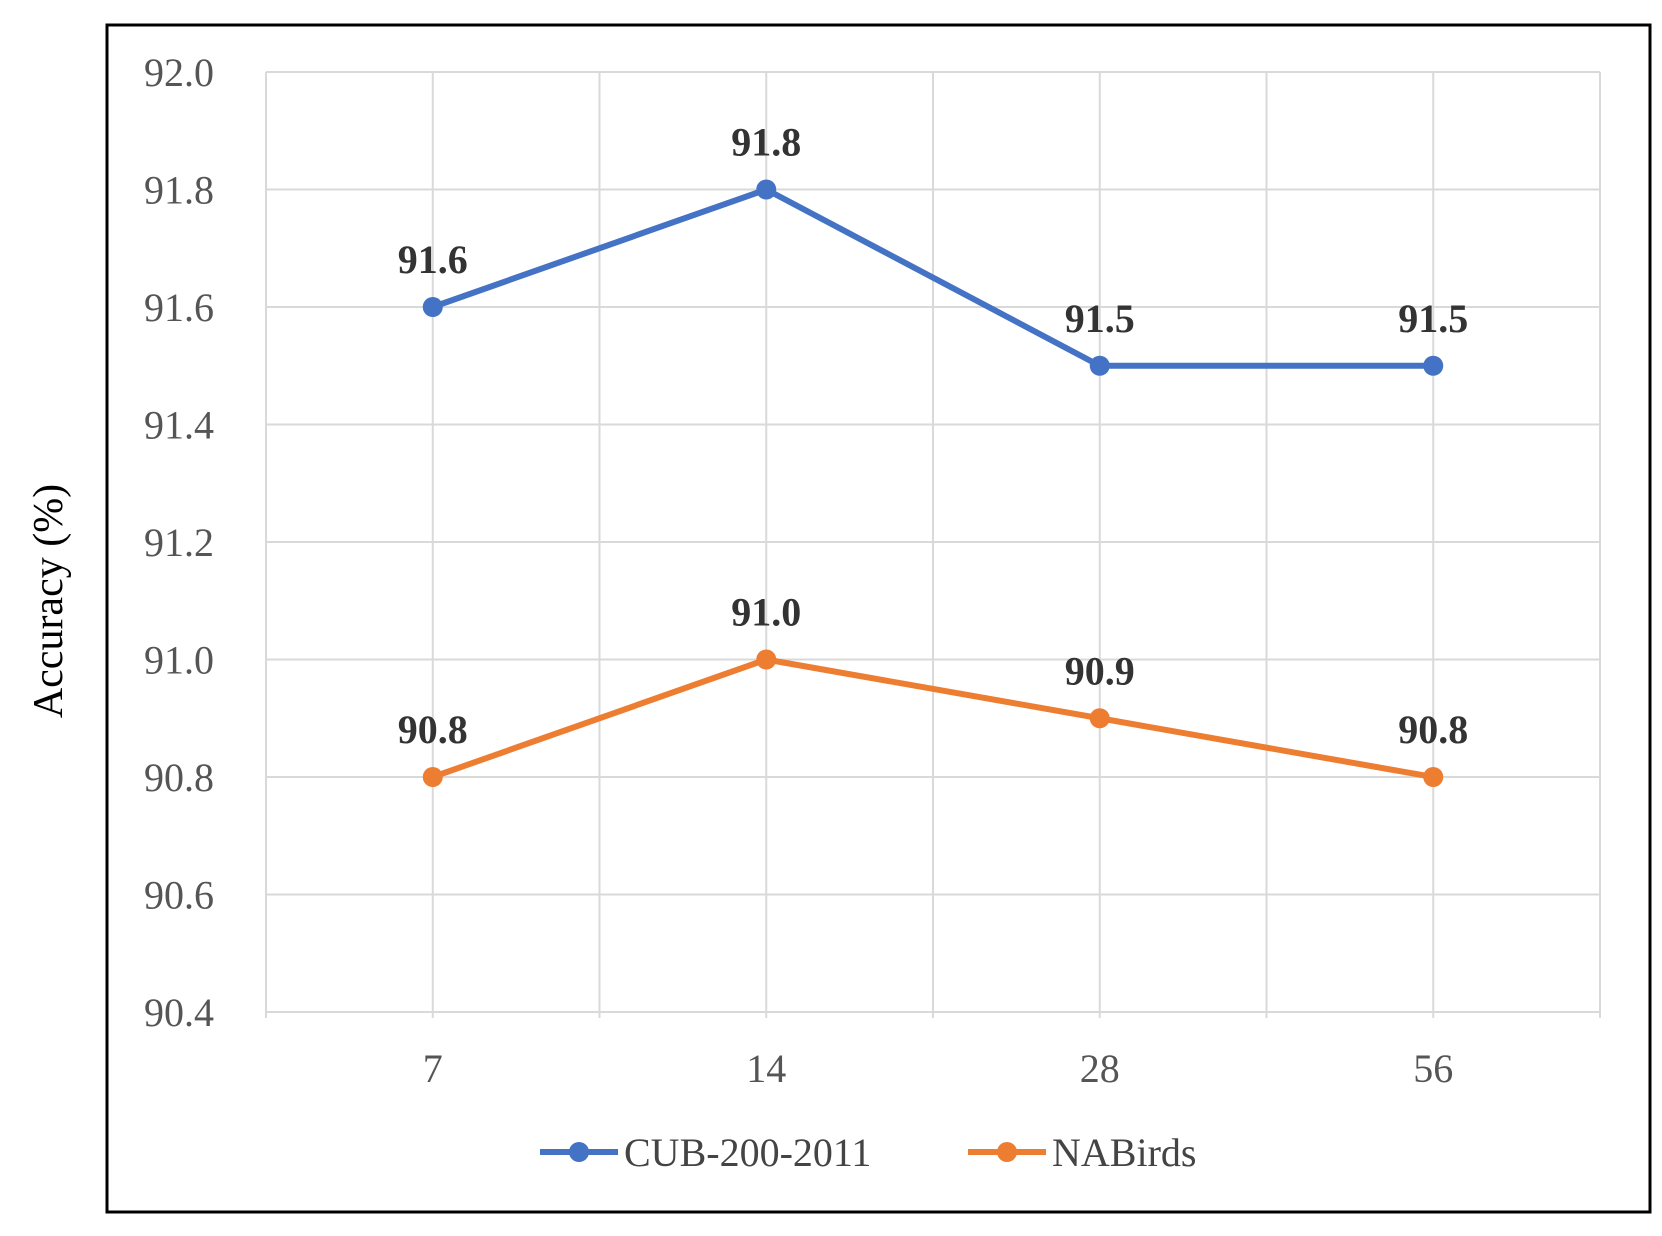 This screenshot has width=1662, height=1236. What do you see at coordinates (747, 1152) in the screenshot?
I see `legend-label: CUB-200-2011` at bounding box center [747, 1152].